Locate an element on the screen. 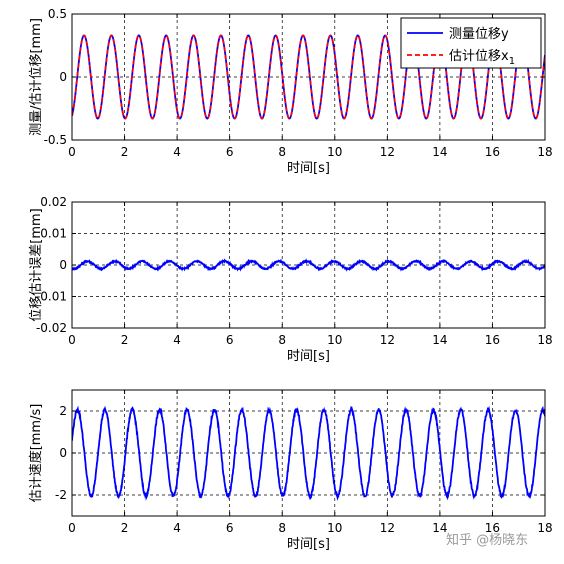  y-tick-label: 2 is located at coordinates (63, 411).